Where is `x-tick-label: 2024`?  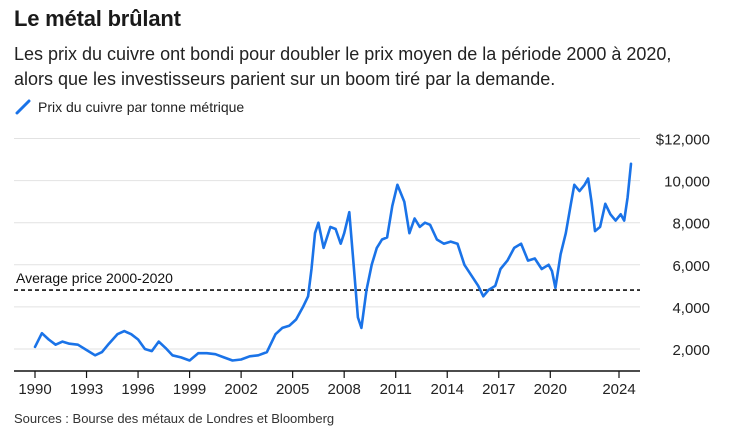
x-tick-label: 2024 is located at coordinates (618, 389).